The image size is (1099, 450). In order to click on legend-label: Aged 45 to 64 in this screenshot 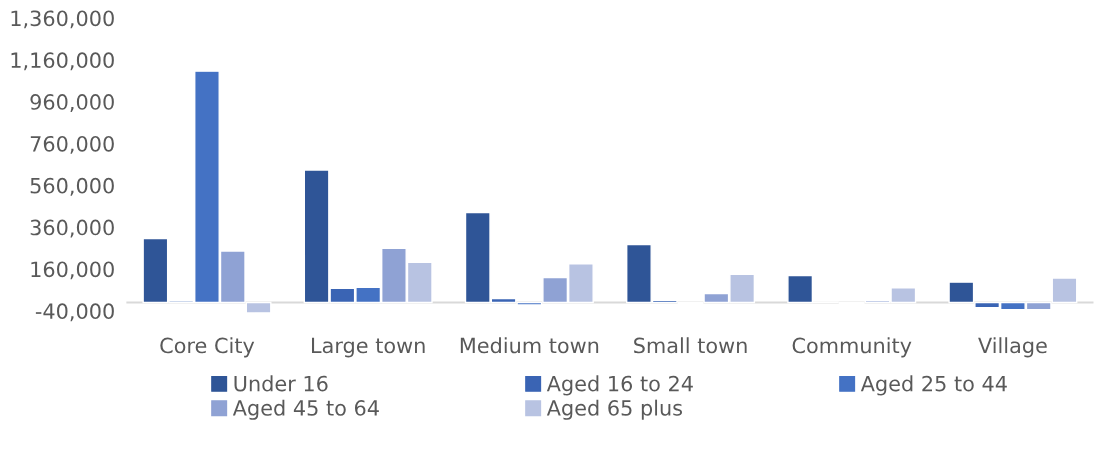, I will do `click(305, 409)`.